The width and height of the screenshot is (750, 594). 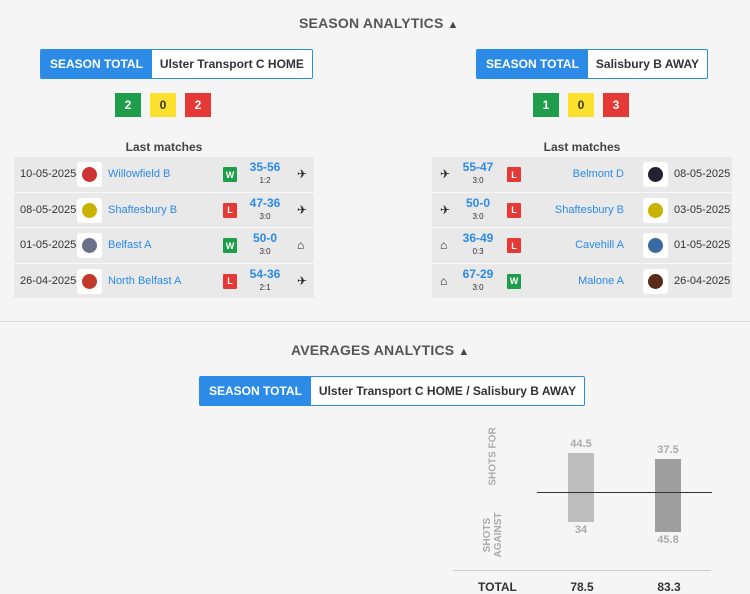 What do you see at coordinates (139, 174) in the screenshot?
I see `team-link: Willowfield B` at bounding box center [139, 174].